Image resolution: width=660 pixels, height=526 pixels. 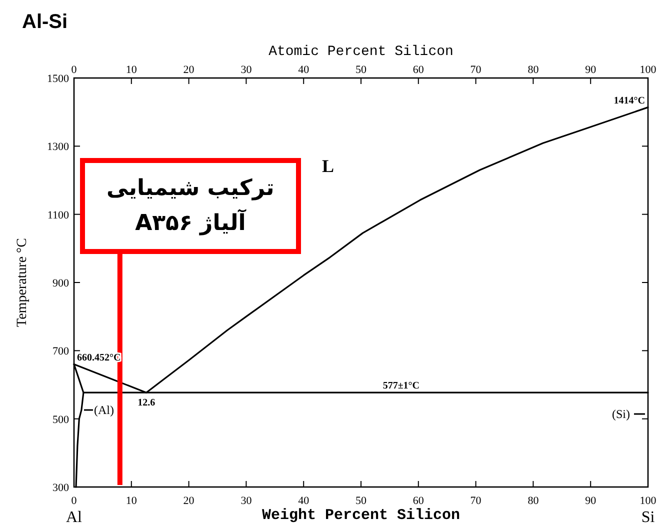 I want to click on x-tick-label: 40, so click(x=304, y=70).